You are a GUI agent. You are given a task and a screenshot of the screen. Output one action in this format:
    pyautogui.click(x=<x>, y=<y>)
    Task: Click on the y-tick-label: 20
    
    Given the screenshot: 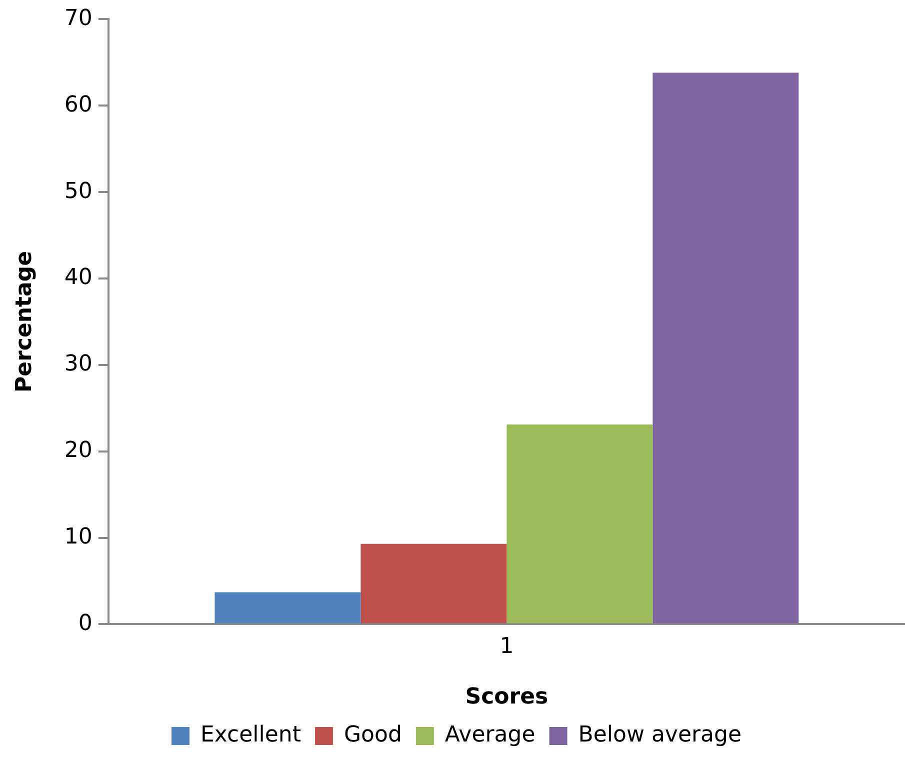 What is the action you would take?
    pyautogui.click(x=78, y=451)
    